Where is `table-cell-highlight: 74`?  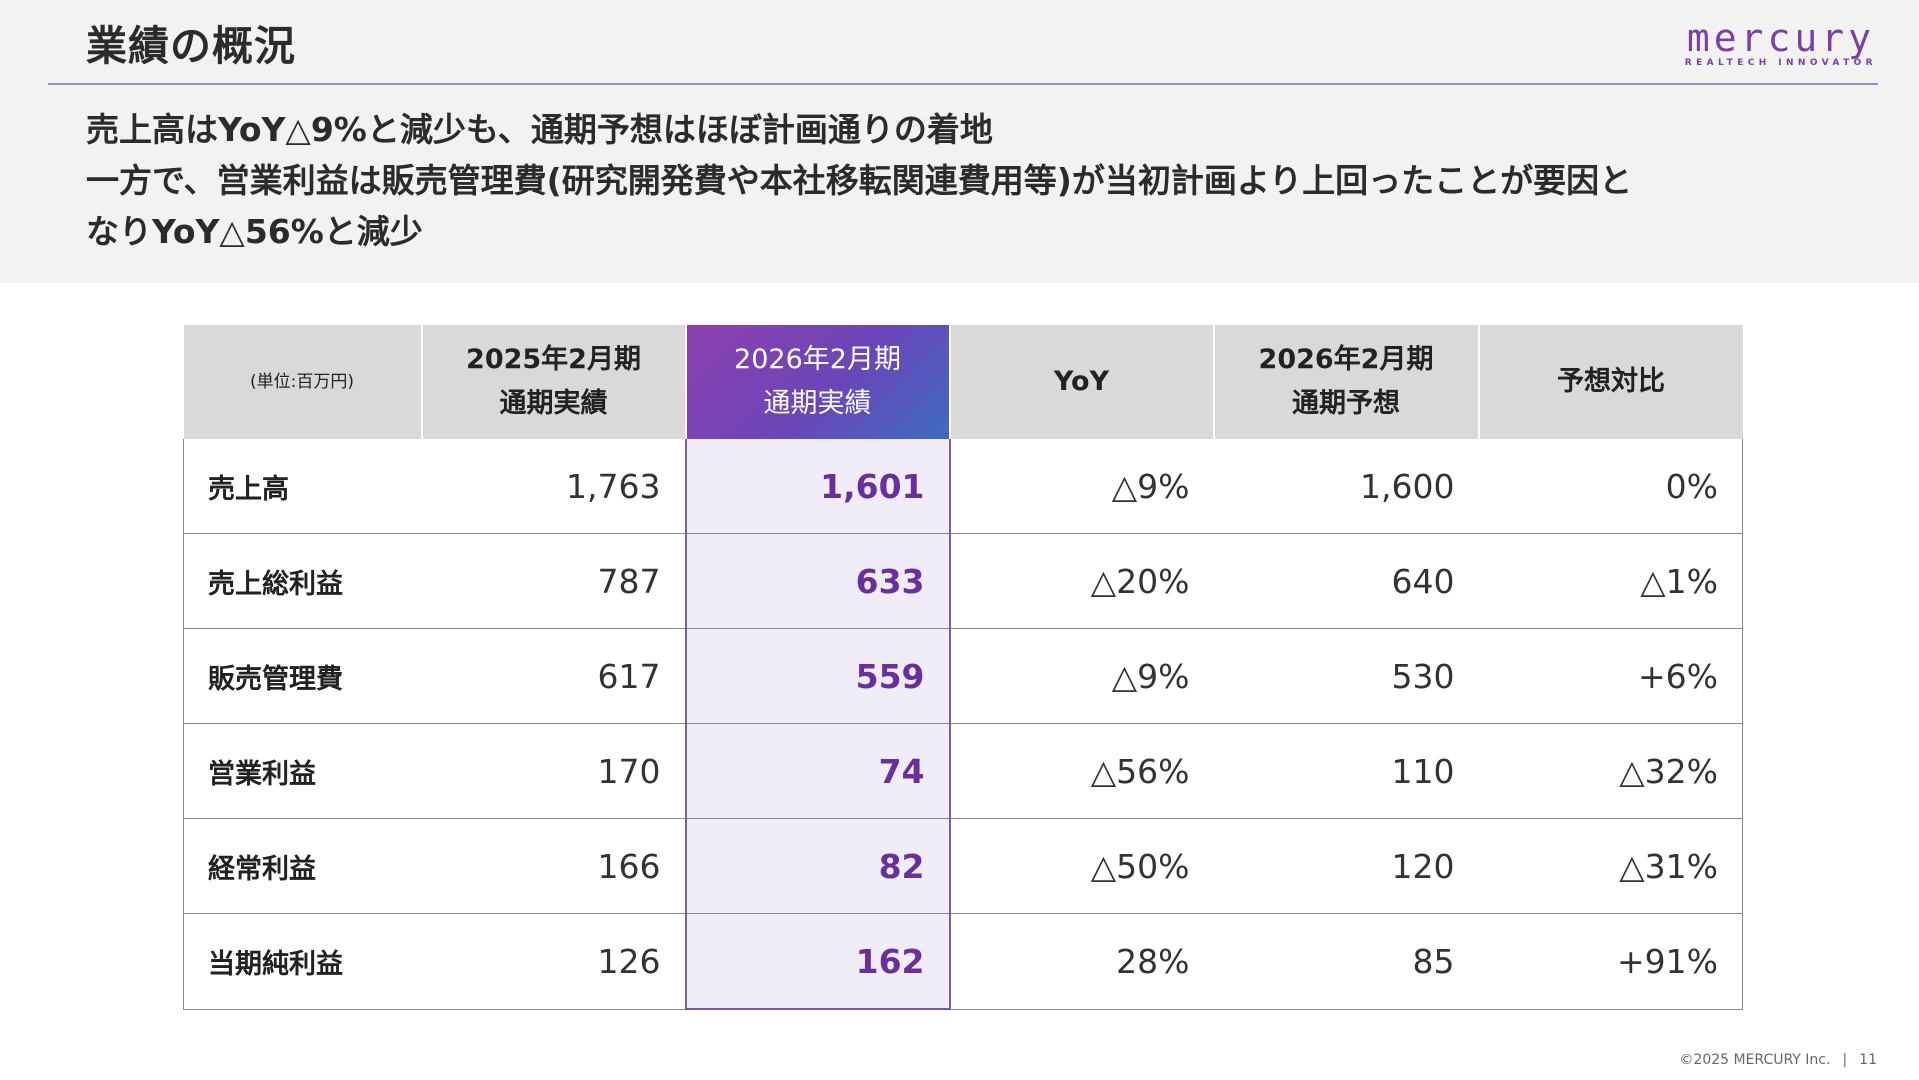 table-cell-highlight: 74 is located at coordinates (817, 771).